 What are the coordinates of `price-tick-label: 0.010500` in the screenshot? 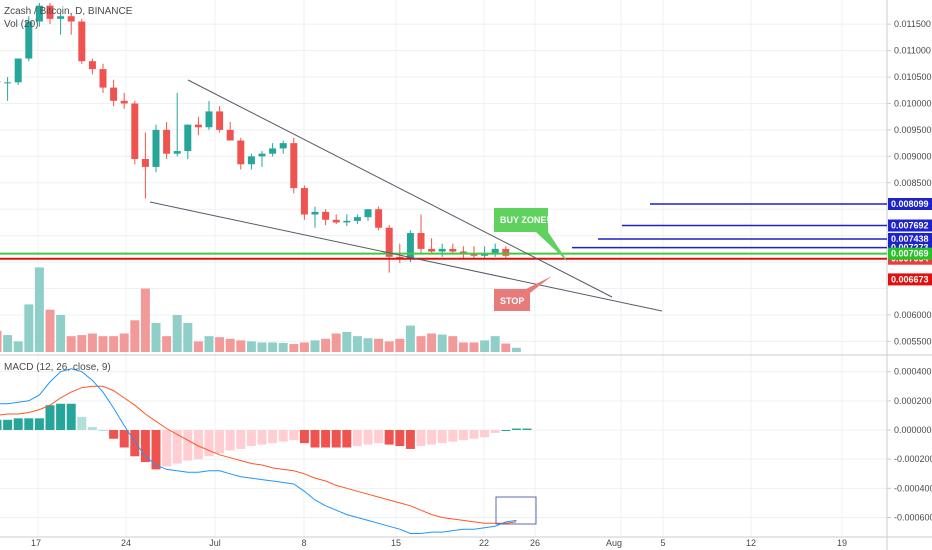 It's located at (913, 77).